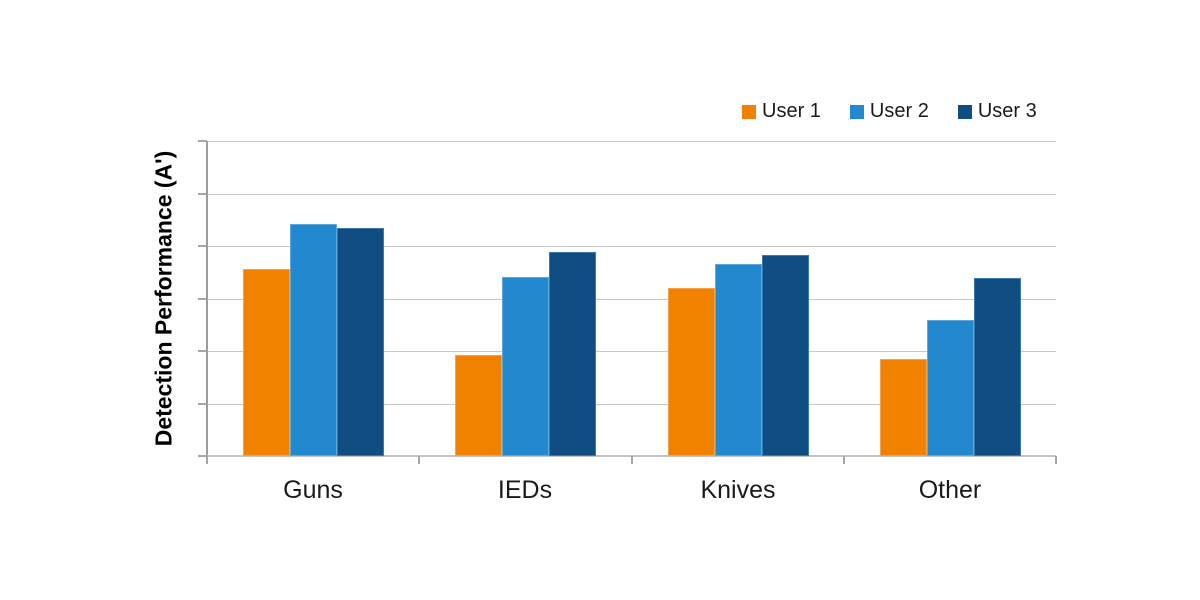 This screenshot has width=1200, height=600. Describe the element at coordinates (738, 490) in the screenshot. I see `category-label-knives: Knives` at that location.